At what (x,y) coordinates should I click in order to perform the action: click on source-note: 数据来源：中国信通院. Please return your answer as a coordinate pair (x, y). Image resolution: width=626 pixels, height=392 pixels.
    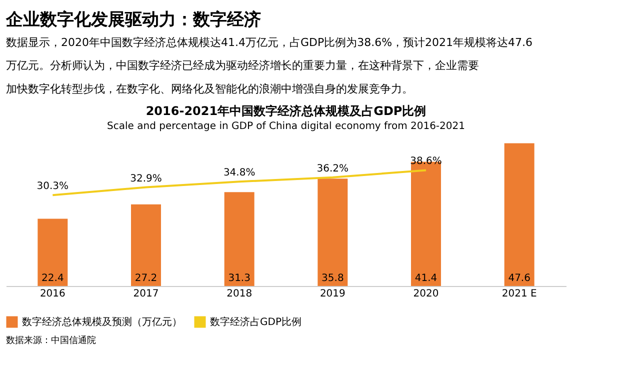
    Looking at the image, I should click on (51, 340).